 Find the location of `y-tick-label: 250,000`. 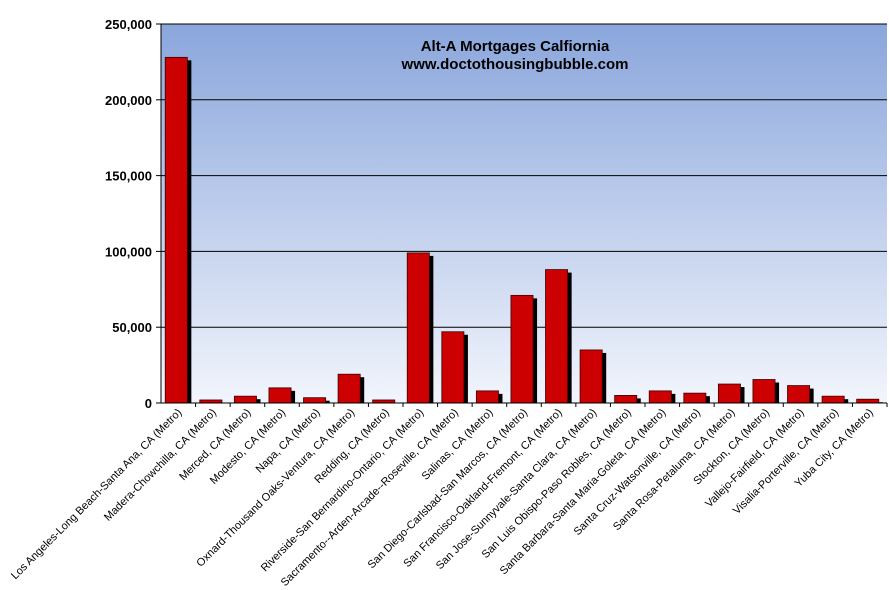

y-tick-label: 250,000 is located at coordinates (128, 24).